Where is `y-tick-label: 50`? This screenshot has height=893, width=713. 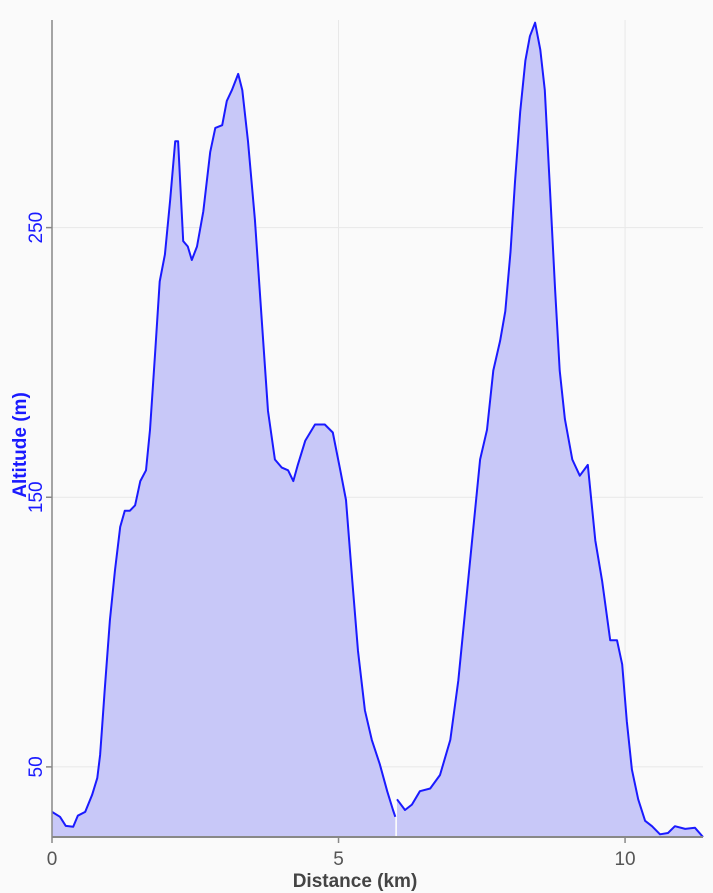 y-tick-label: 50 is located at coordinates (36, 766).